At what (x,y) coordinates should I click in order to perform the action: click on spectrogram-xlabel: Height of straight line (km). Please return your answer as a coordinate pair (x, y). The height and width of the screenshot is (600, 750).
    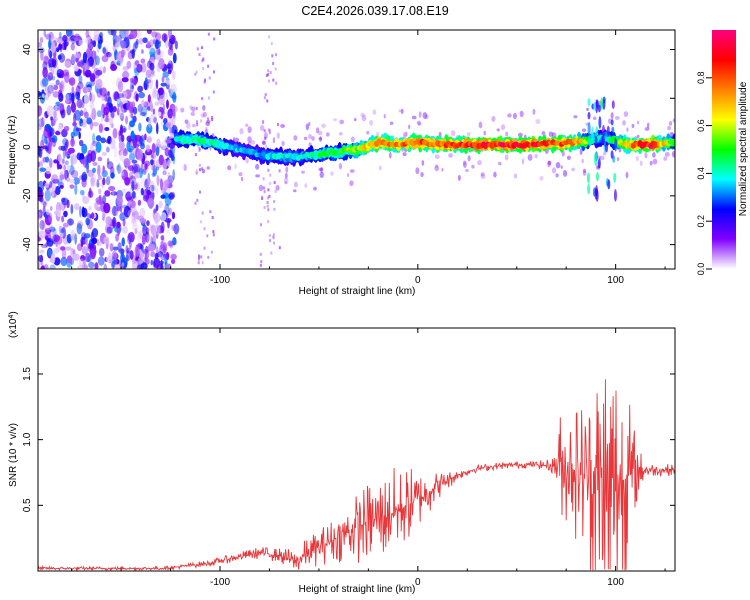
    Looking at the image, I should click on (357, 291).